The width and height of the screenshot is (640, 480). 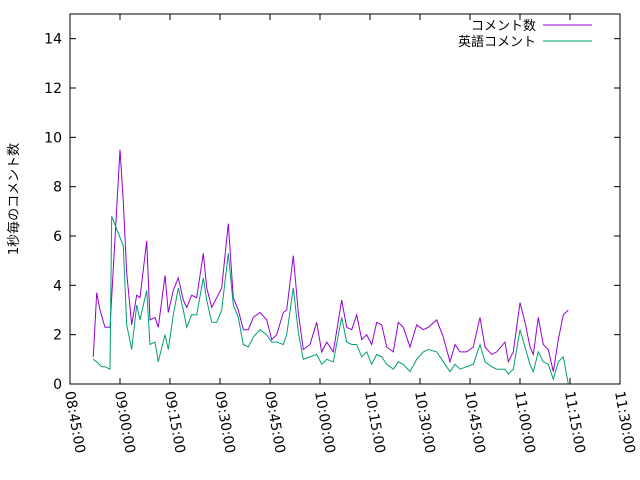 What do you see at coordinates (57, 385) in the screenshot?
I see `y-tick-label: 0` at bounding box center [57, 385].